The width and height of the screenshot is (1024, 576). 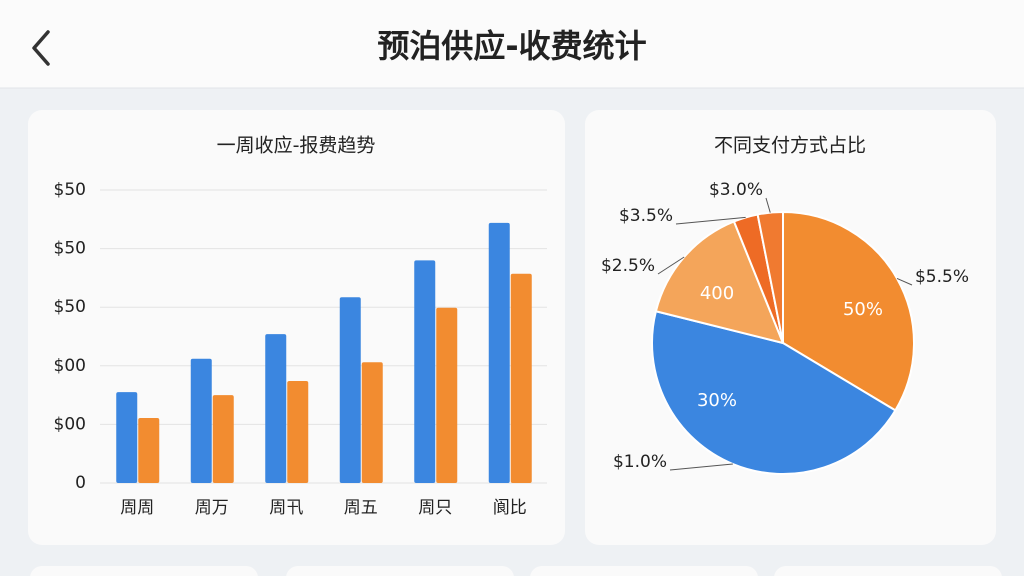 I want to click on page-title: 预泊供应-收费统计, so click(x=511, y=46).